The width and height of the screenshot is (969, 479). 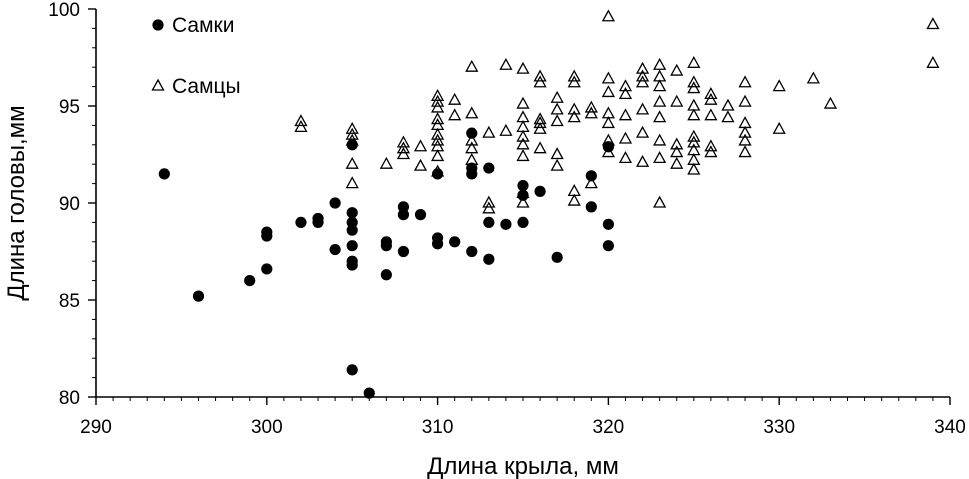 I want to click on y-tick-label: 80, so click(x=69, y=398).